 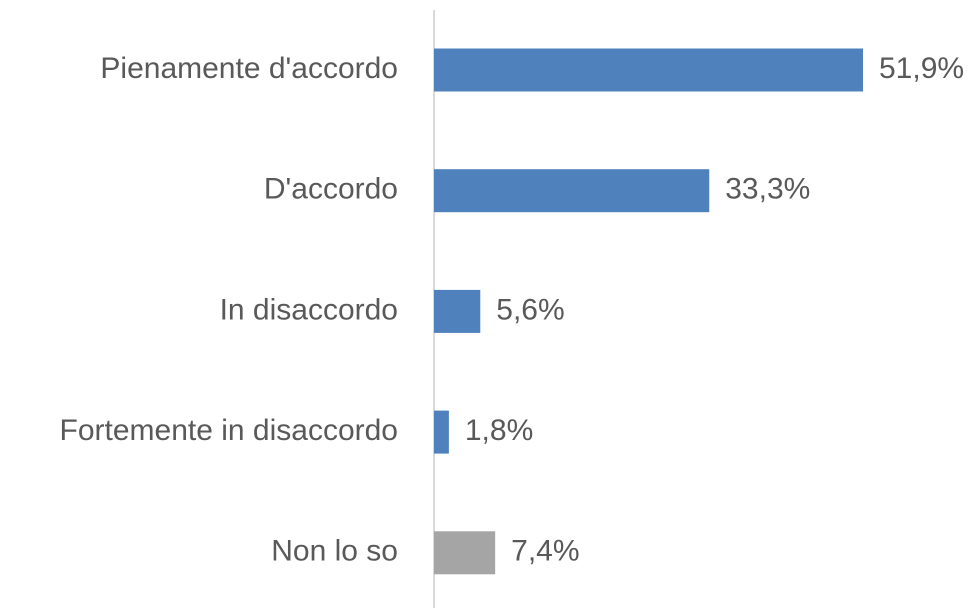 I want to click on value-label: 33,3%, so click(x=767, y=189).